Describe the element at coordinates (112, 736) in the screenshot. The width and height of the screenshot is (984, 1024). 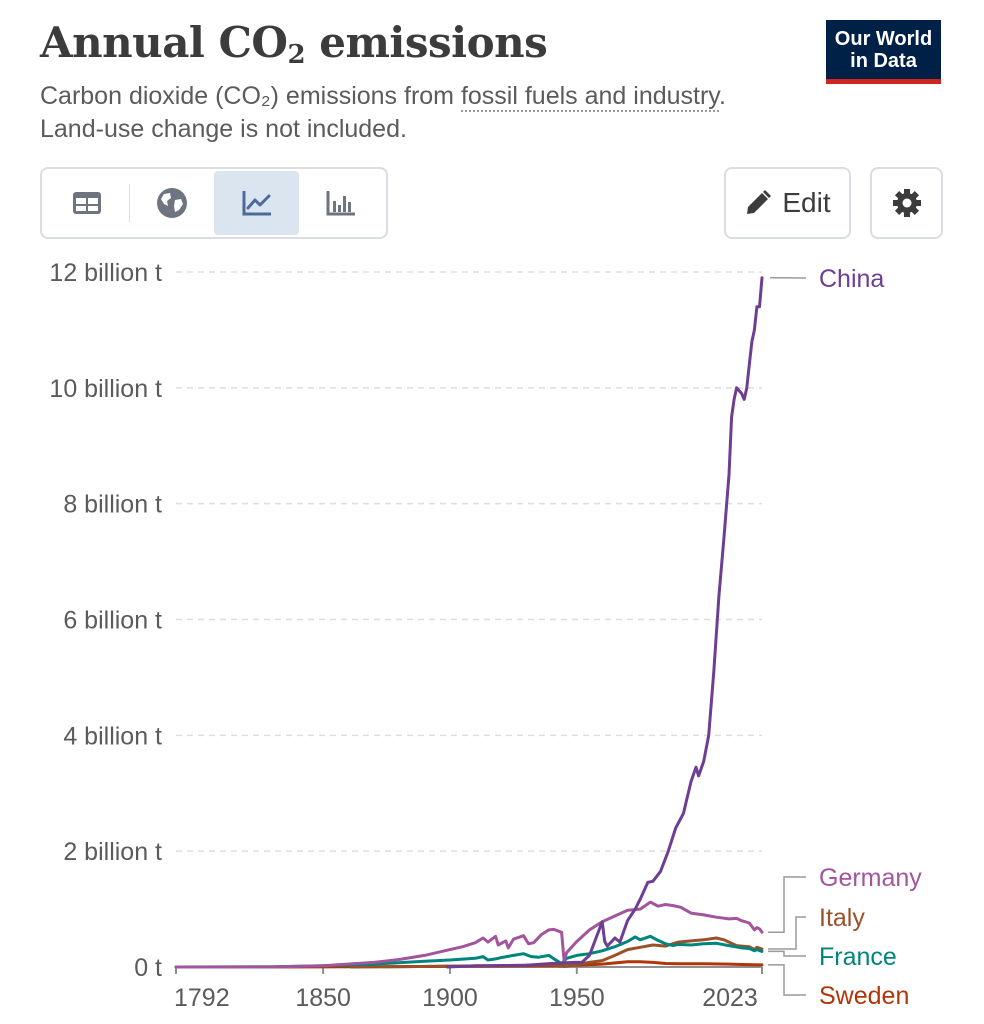
I see `y-tick-label: 4 billion t` at that location.